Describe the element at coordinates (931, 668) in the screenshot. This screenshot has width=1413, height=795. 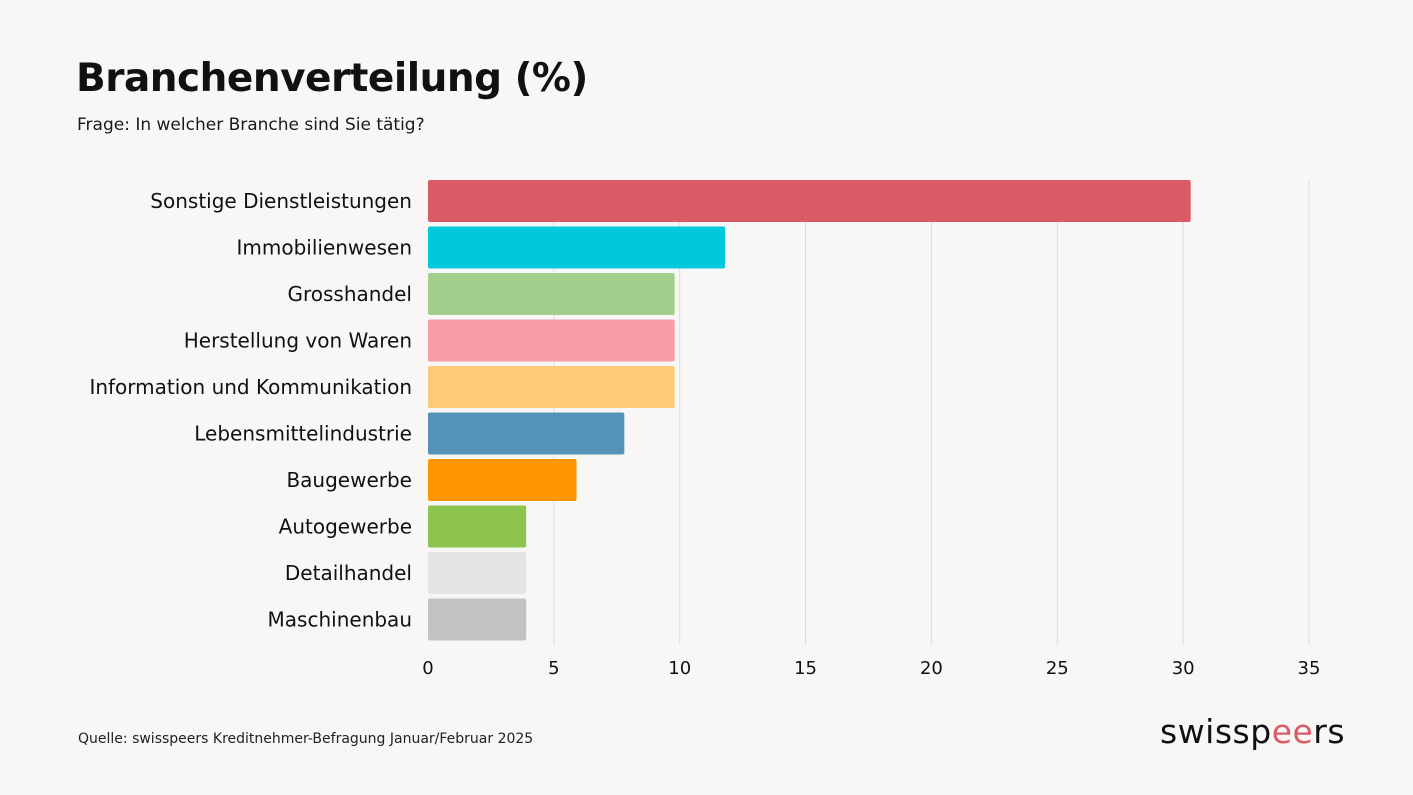
I see `x-tick-label: 20` at that location.